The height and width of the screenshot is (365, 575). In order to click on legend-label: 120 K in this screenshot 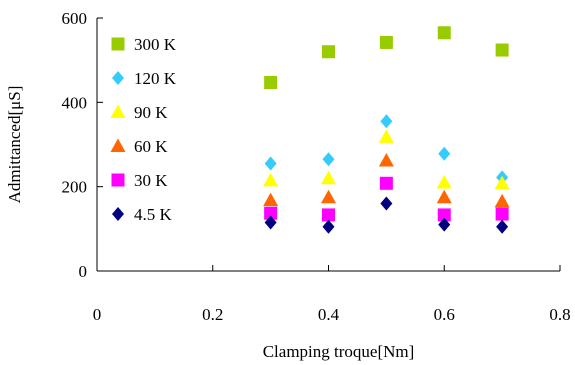, I will do `click(155, 78)`.